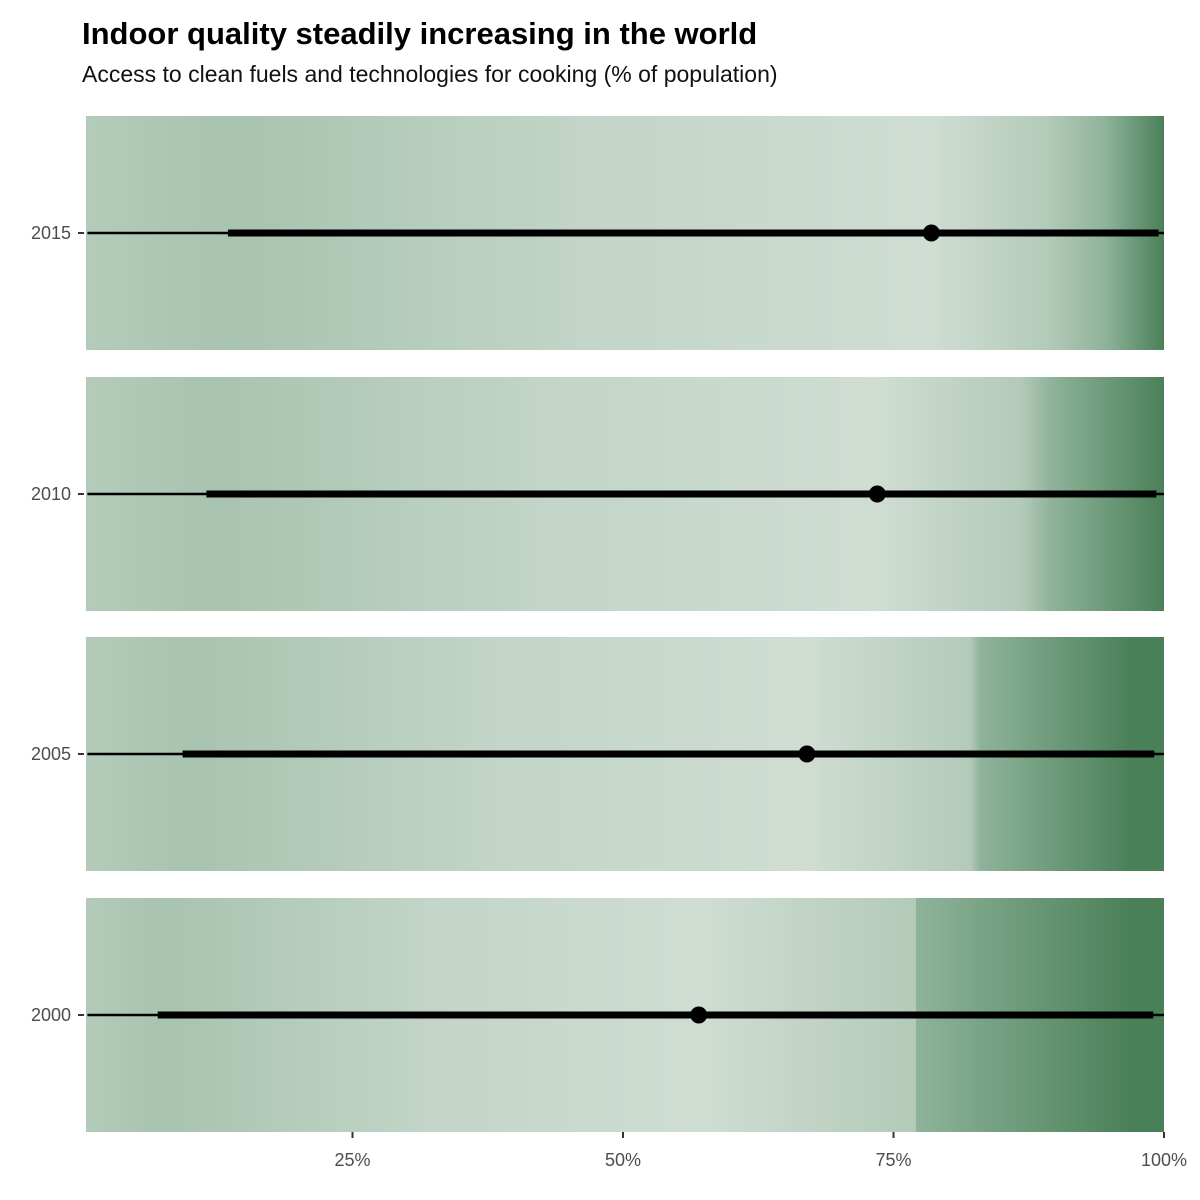  Describe the element at coordinates (51, 233) in the screenshot. I see `y-tick-label-2015: 2015` at that location.